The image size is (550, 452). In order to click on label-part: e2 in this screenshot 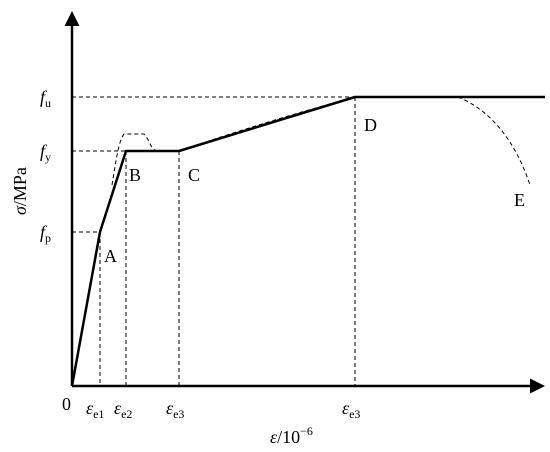, I will do `click(126, 414)`.